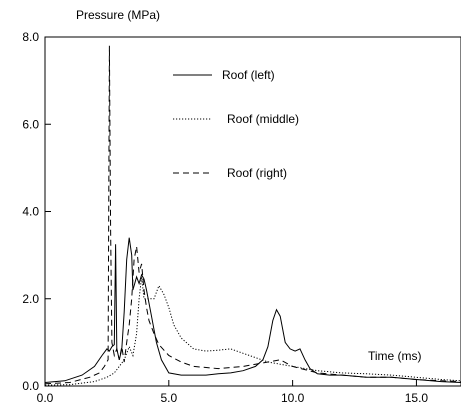 The height and width of the screenshot is (410, 461). I want to click on x-tick-label: 15.0, so click(417, 398).